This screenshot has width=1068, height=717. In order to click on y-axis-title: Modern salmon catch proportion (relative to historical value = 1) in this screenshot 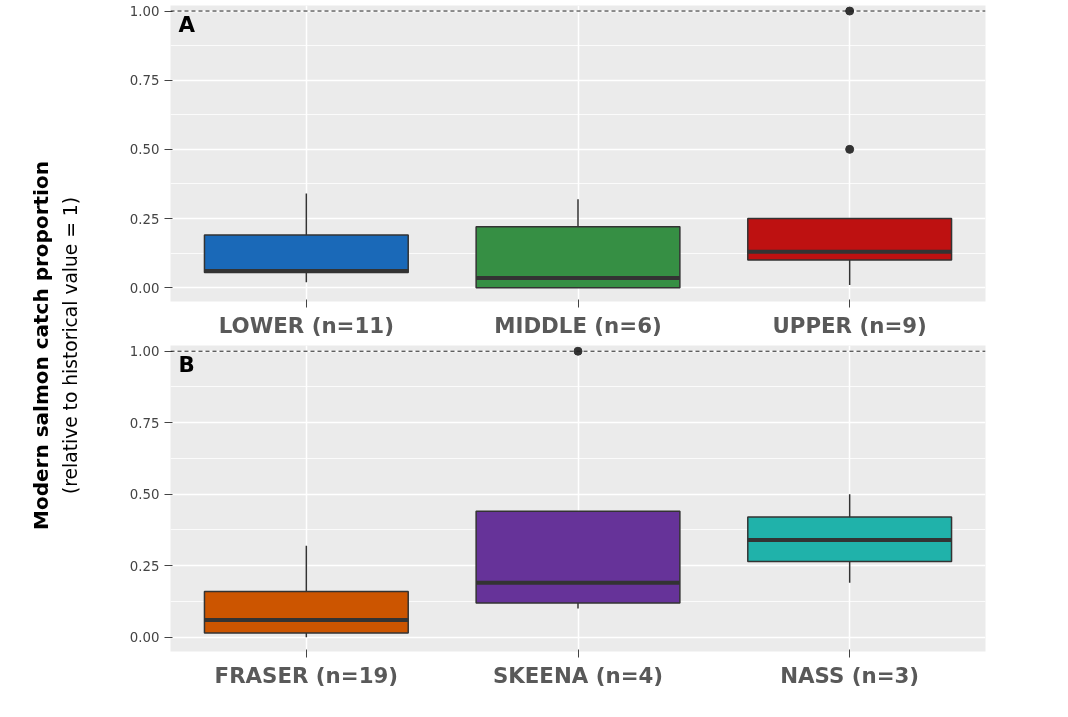, I will do `click(54, 345)`.